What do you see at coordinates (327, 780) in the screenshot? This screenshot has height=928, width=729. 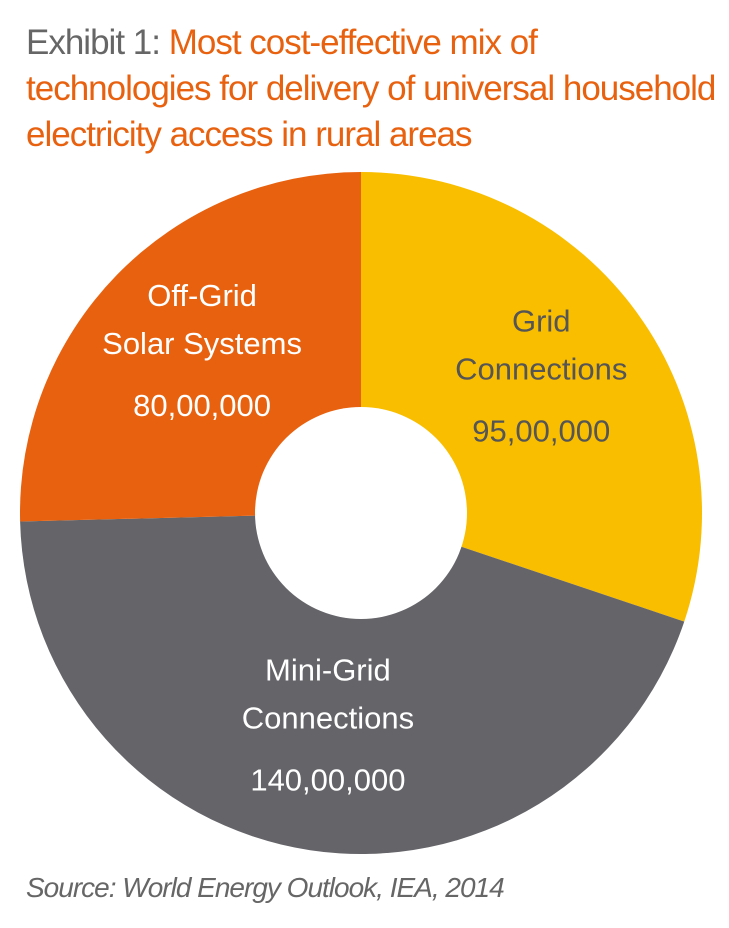 I see `slice-value-label: 140,00,000` at bounding box center [327, 780].